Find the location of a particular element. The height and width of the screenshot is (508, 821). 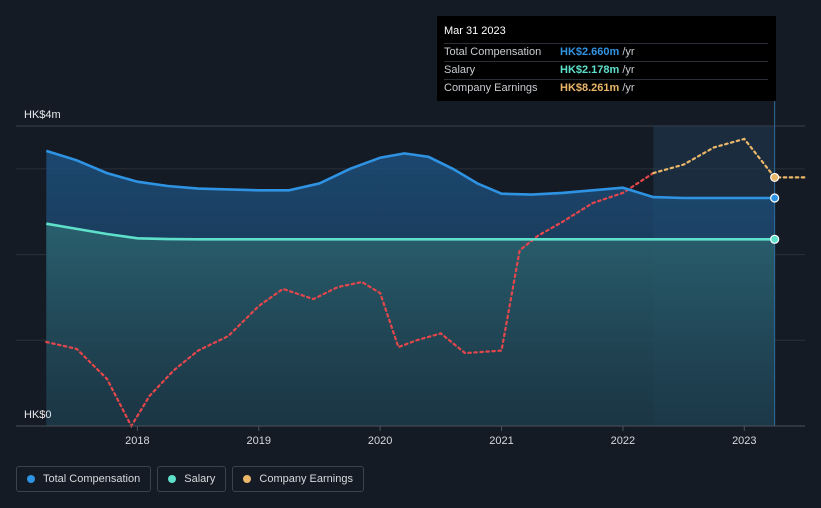

x-tick-label: 2023 is located at coordinates (744, 441).